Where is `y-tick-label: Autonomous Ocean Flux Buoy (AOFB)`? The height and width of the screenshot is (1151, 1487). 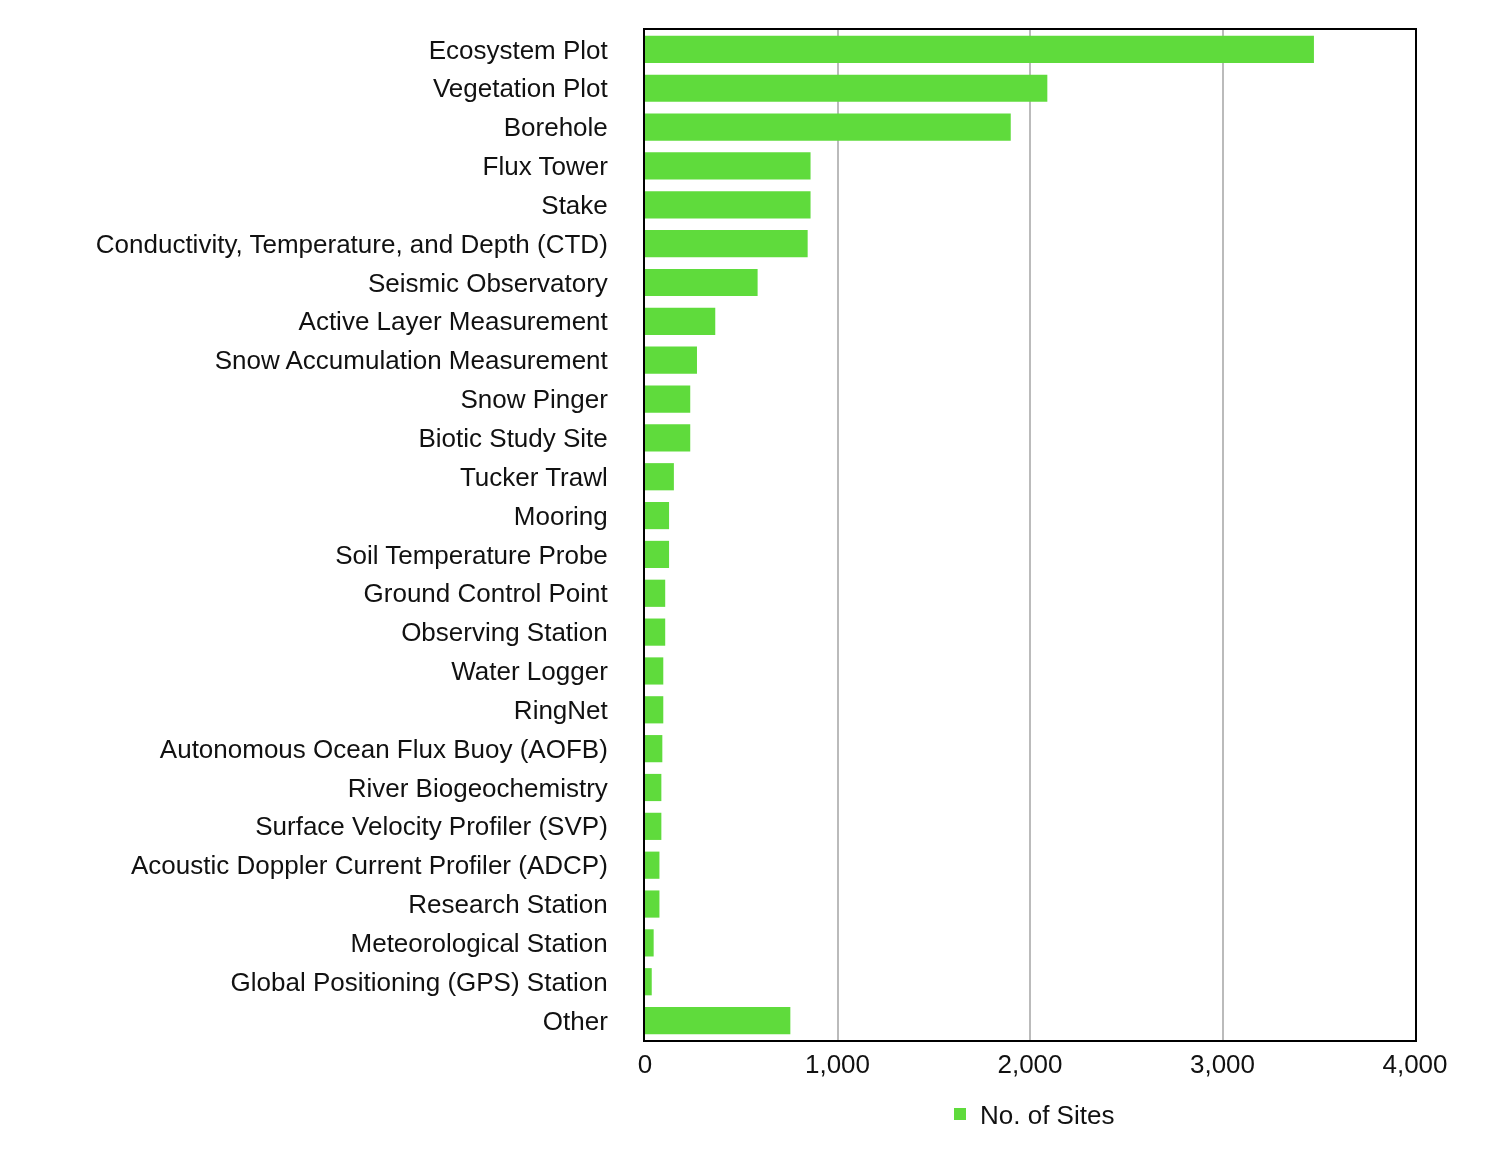 y-tick-label: Autonomous Ocean Flux Buoy (AOFB) is located at coordinates (383, 748).